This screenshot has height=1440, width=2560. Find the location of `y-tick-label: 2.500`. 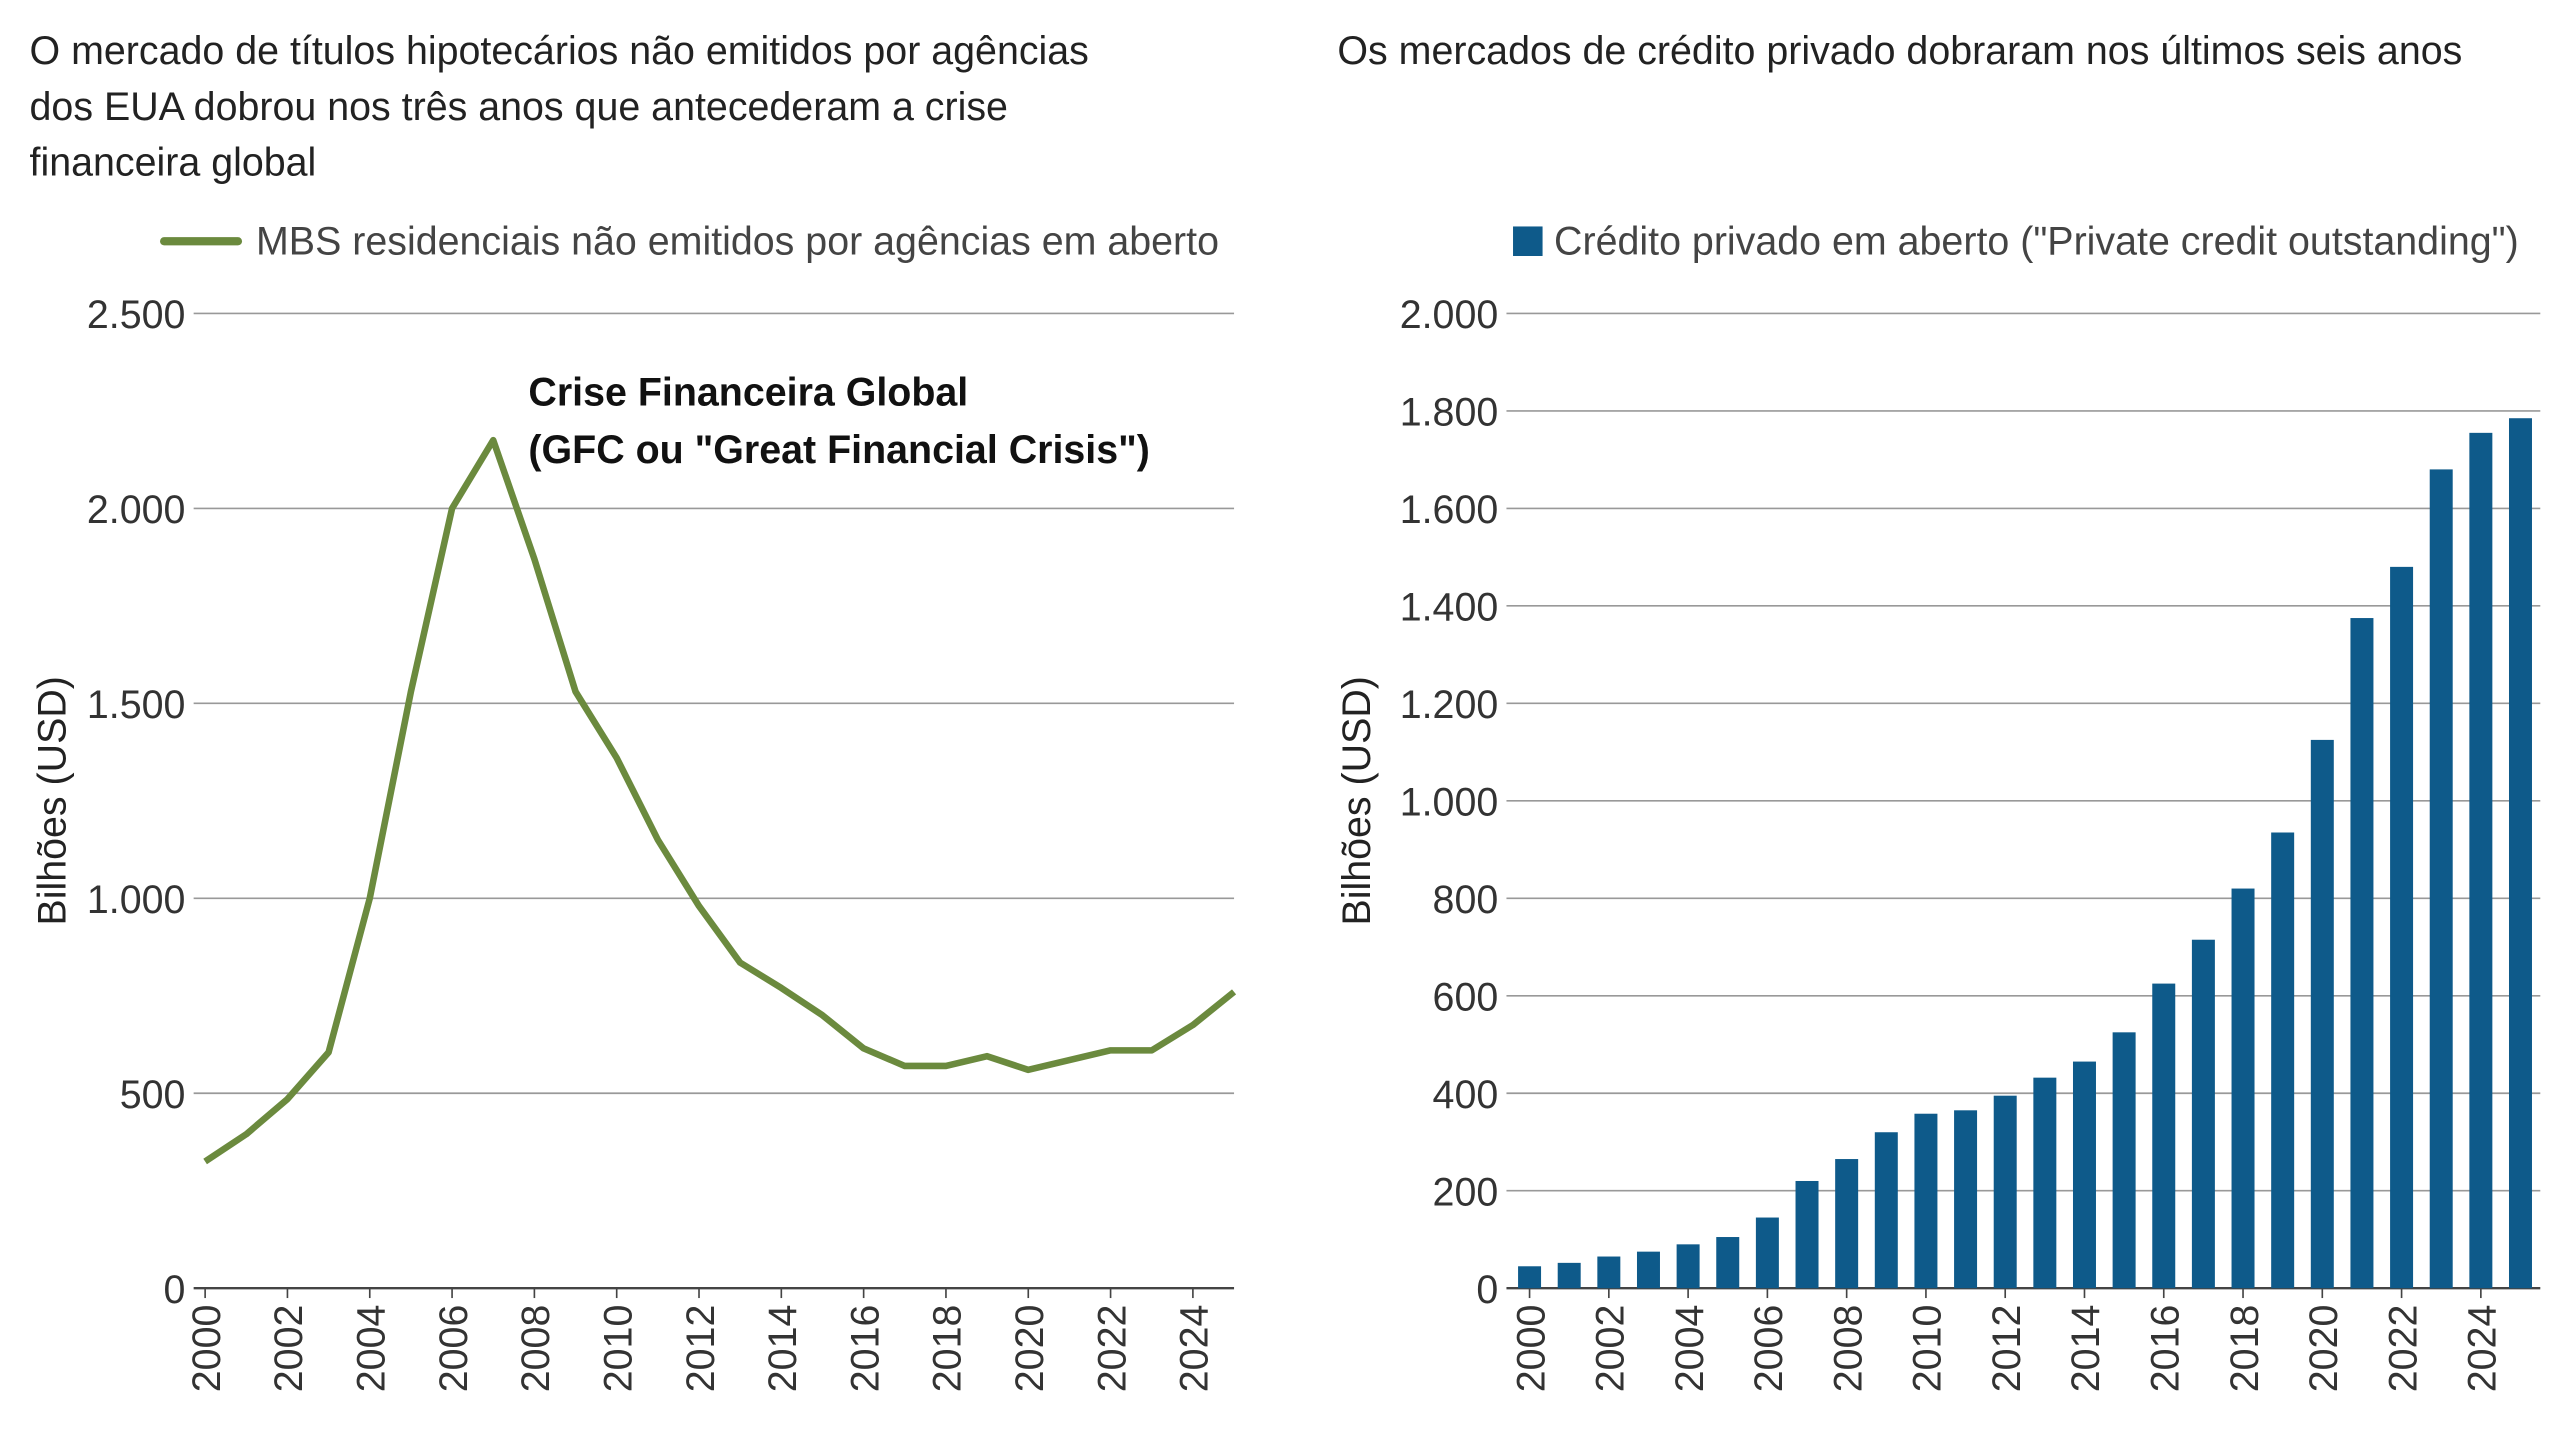

y-tick-label: 2.500 is located at coordinates (136, 315).